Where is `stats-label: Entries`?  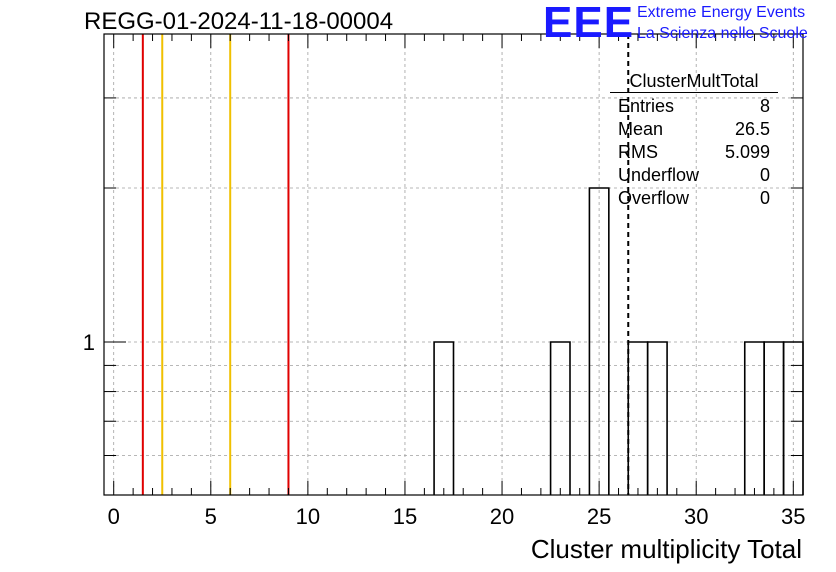
stats-label: Entries is located at coordinates (646, 106).